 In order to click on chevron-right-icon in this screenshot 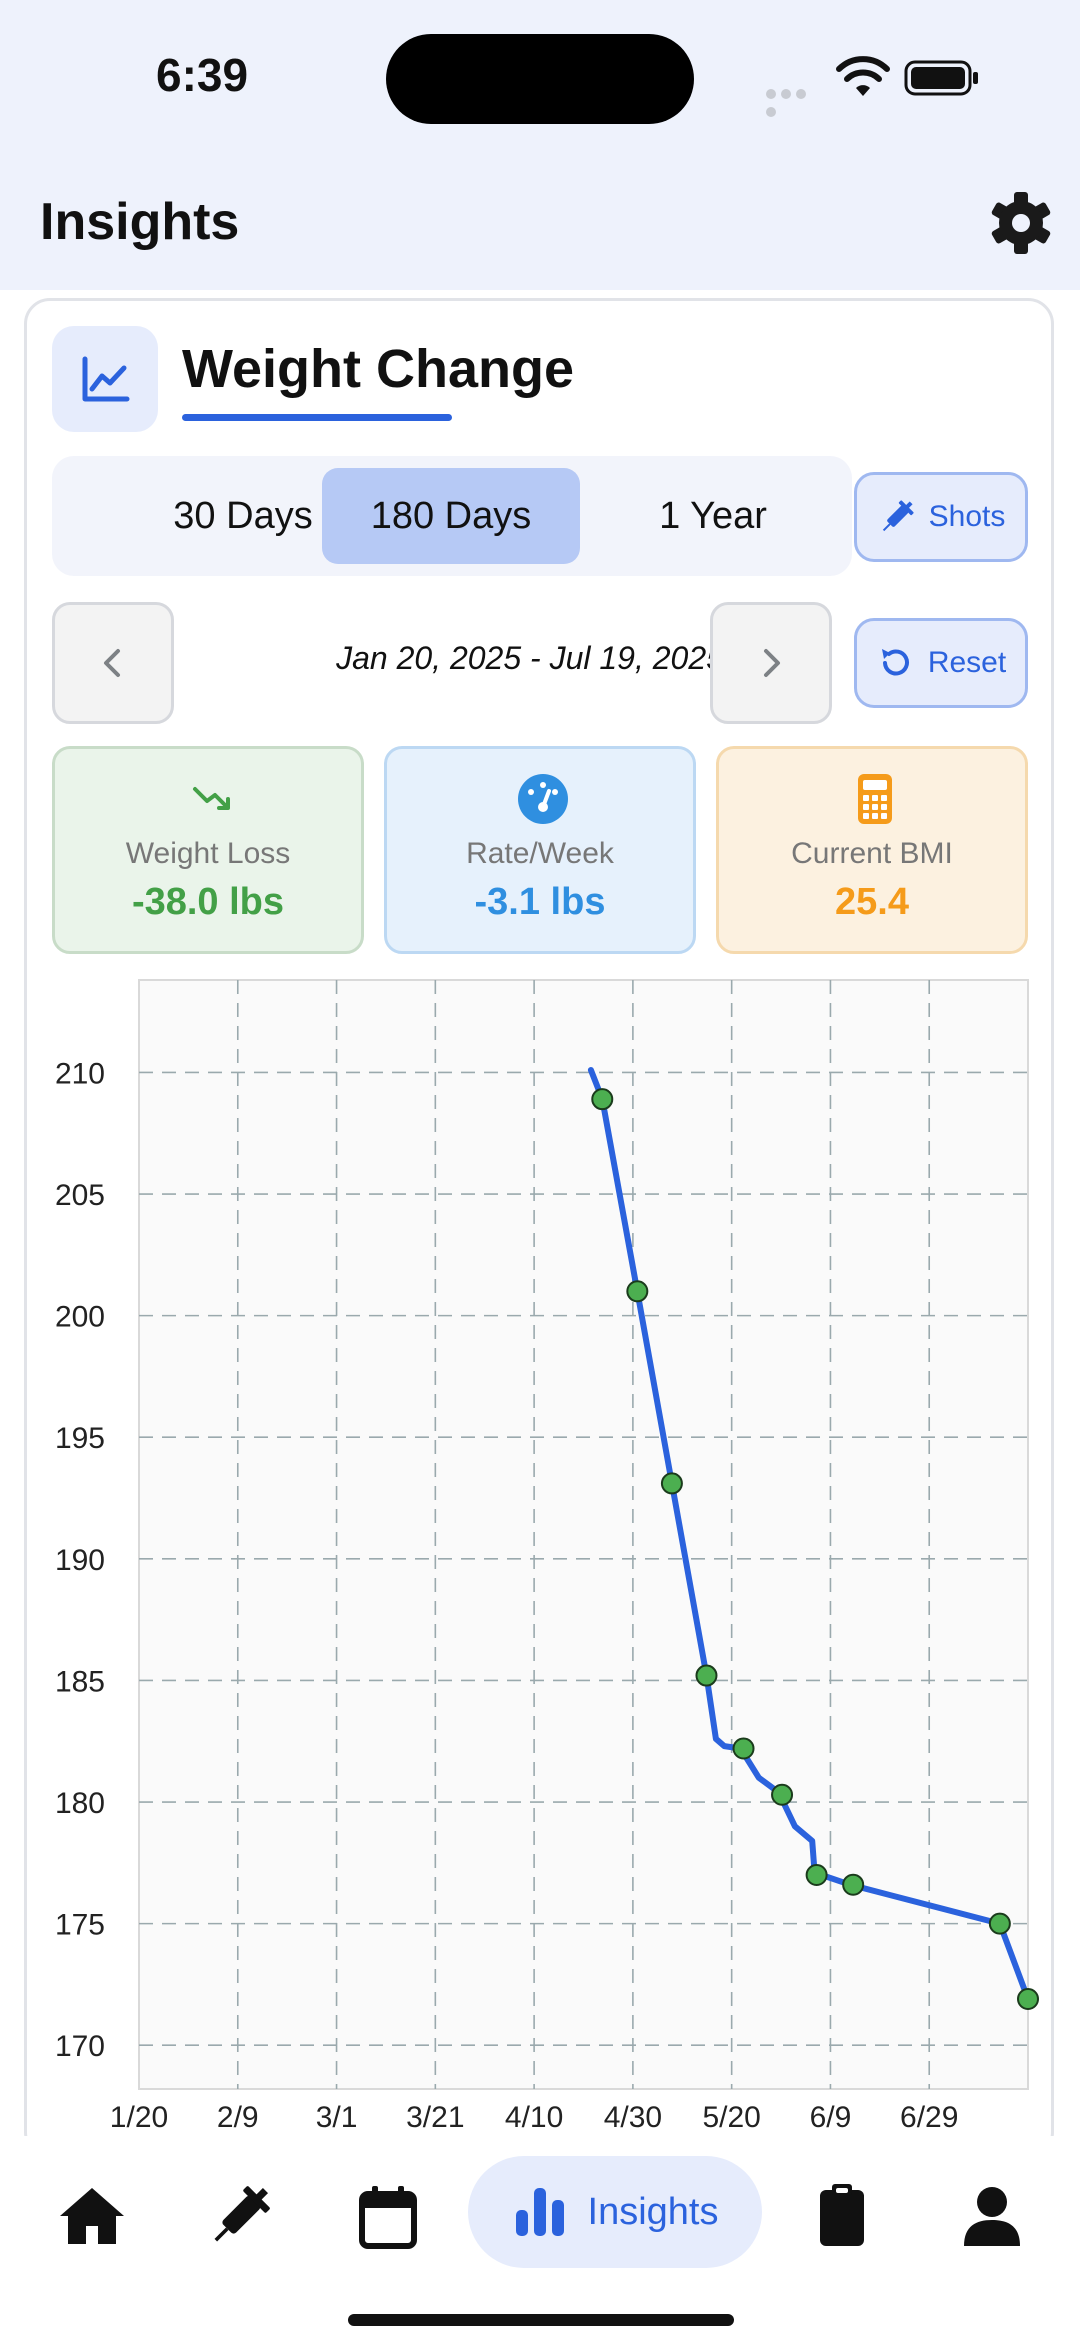, I will do `click(772, 663)`.